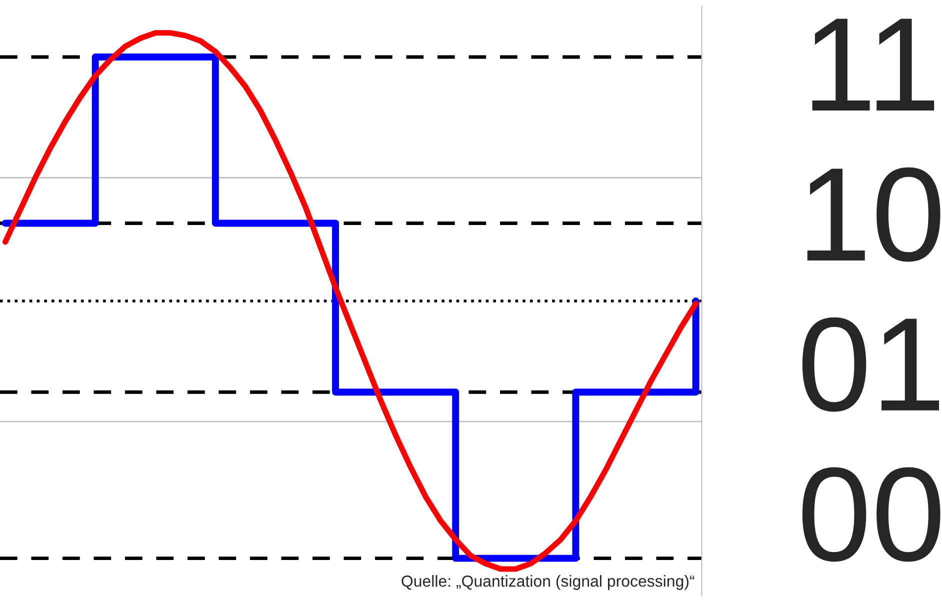  Describe the element at coordinates (871, 514) in the screenshot. I see `text: 00` at that location.